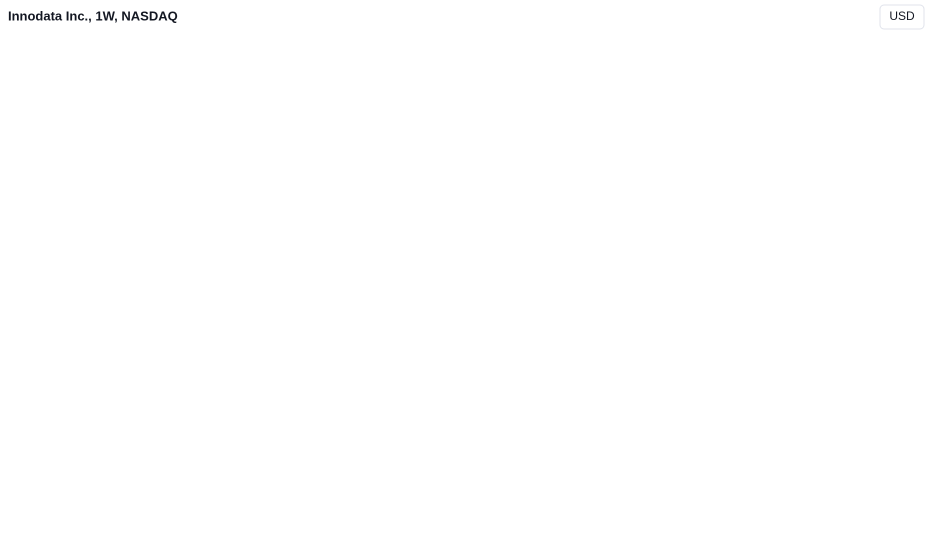 This screenshot has height=550, width=932. I want to click on currency: USD, so click(902, 16).